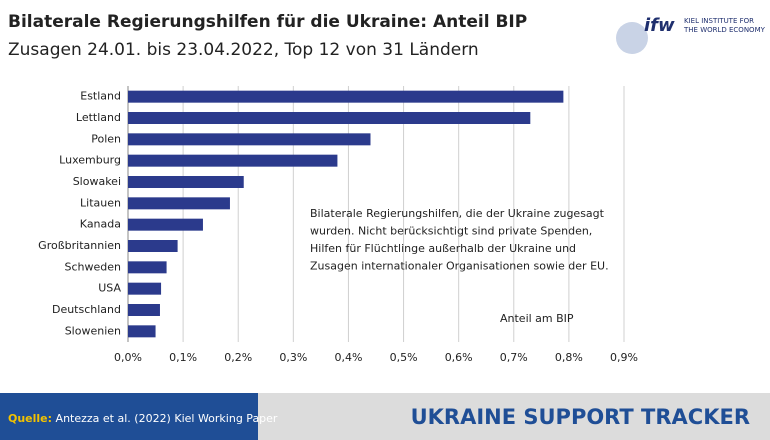 This screenshot has width=770, height=440. Describe the element at coordinates (580, 417) in the screenshot. I see `footer-brand: UKRAINE SUPPORT TRACKER` at that location.